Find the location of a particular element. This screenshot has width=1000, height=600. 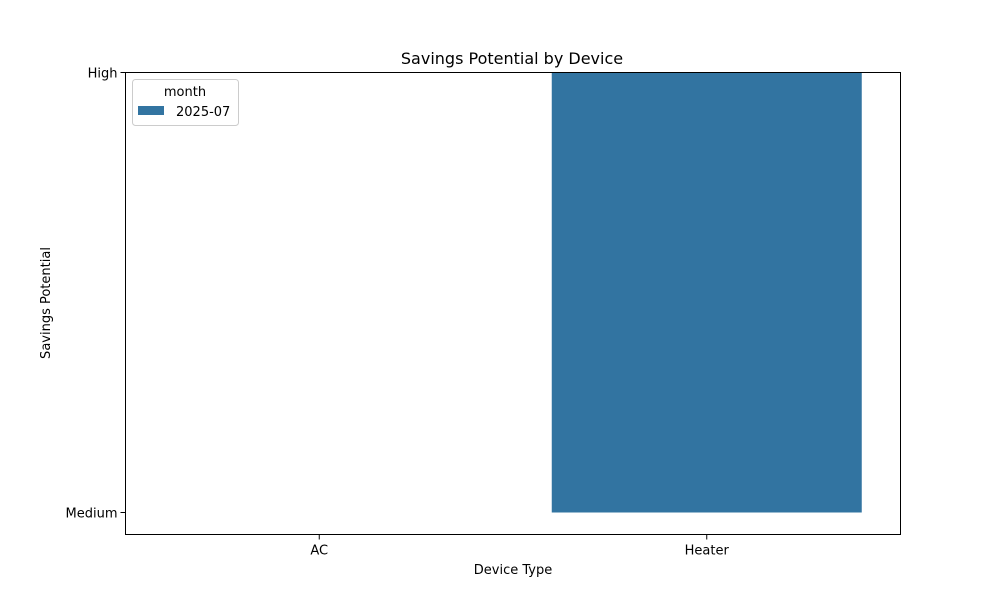

legend-swatch is located at coordinates (151, 110).